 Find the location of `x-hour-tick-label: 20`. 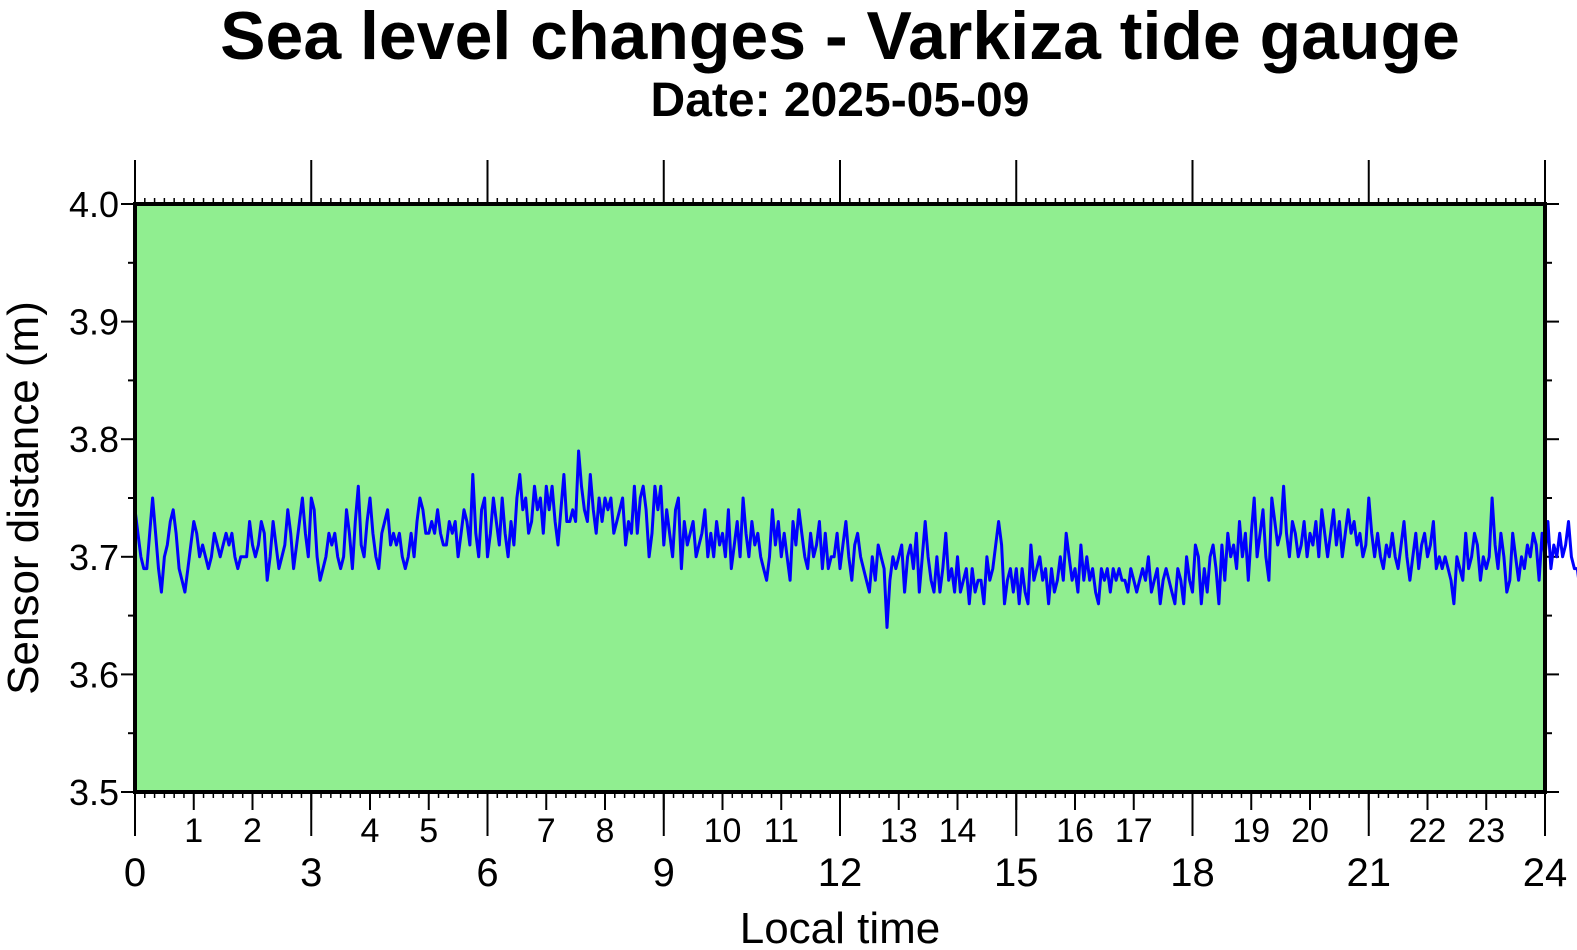

x-hour-tick-label: 20 is located at coordinates (1310, 831).